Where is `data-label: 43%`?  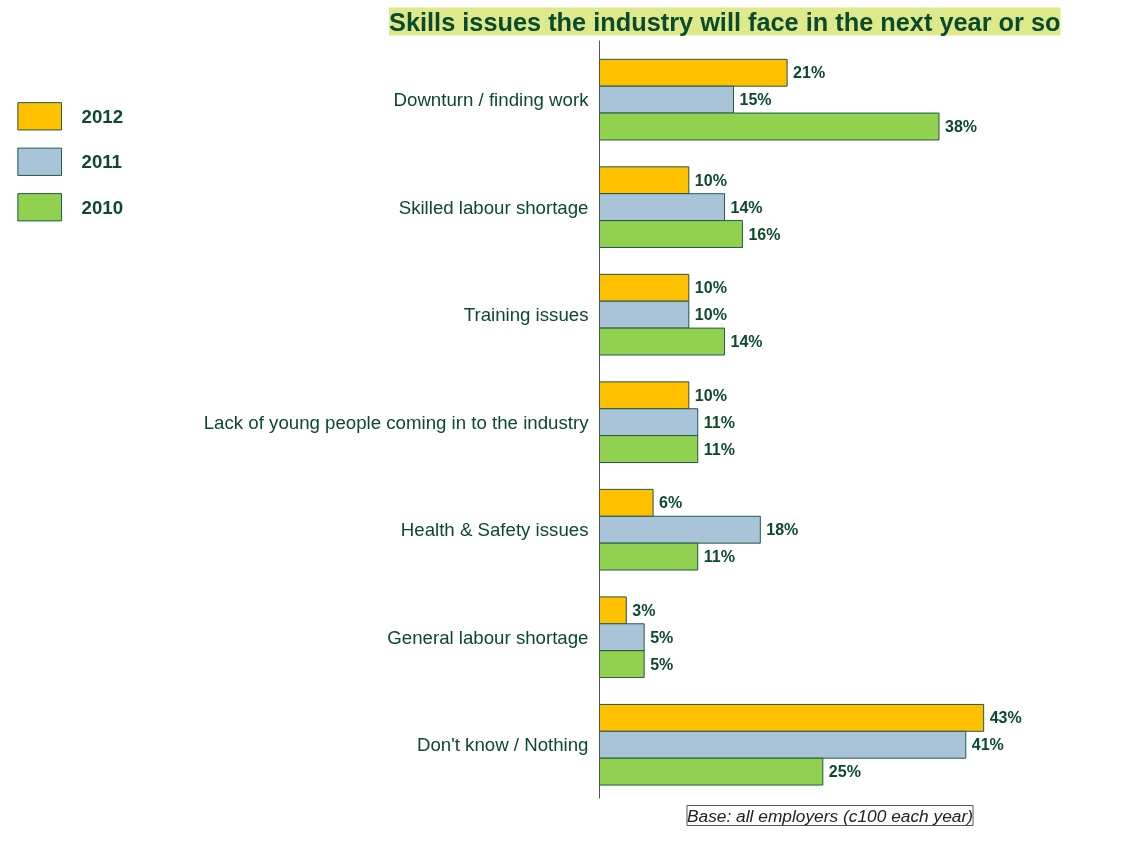
data-label: 43% is located at coordinates (1005, 718).